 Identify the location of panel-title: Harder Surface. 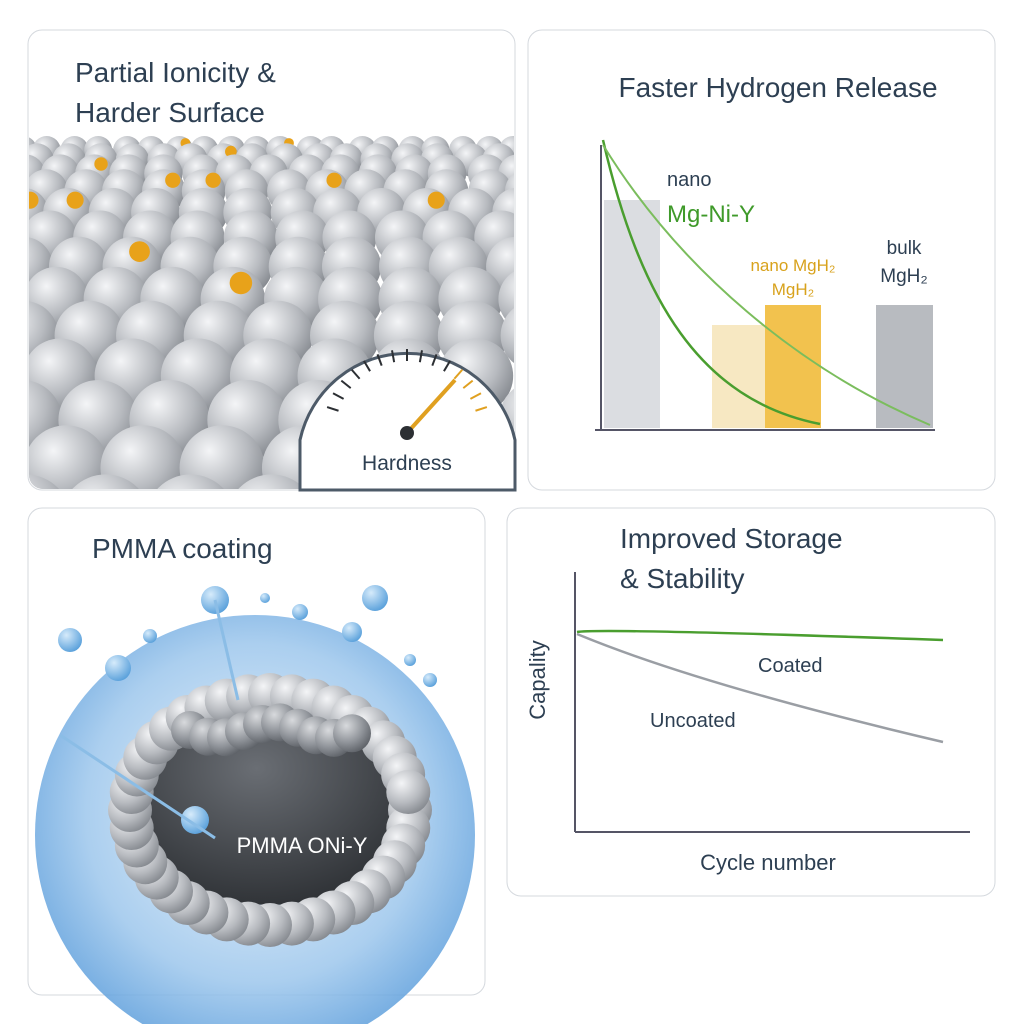
(170, 112).